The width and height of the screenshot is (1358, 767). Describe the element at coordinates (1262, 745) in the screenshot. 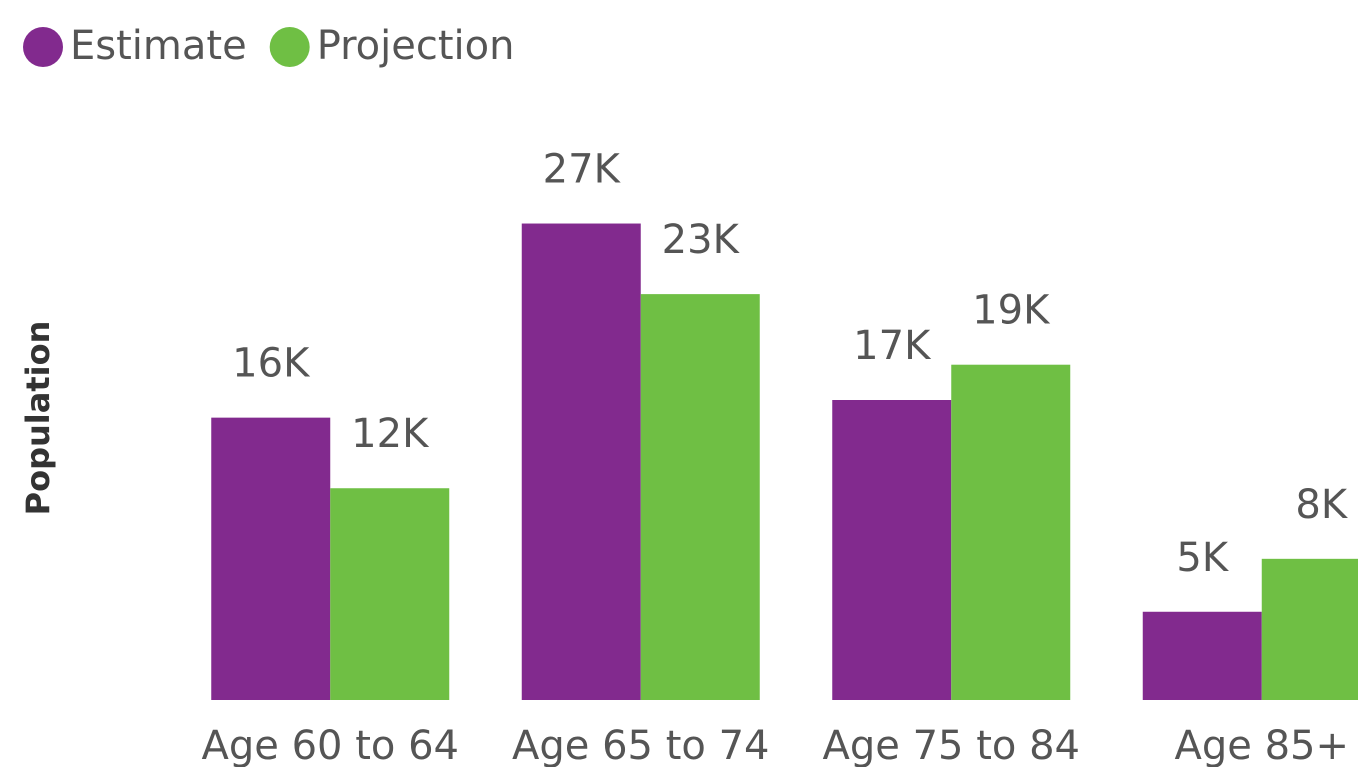

I see `x-tick-label: Age 85+` at that location.